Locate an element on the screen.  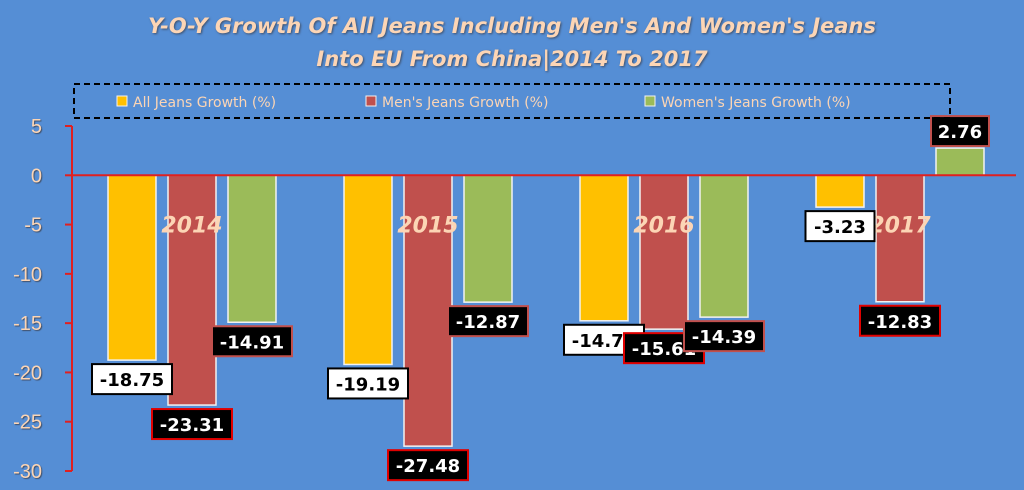
data-label: -3.23 is located at coordinates (840, 227).